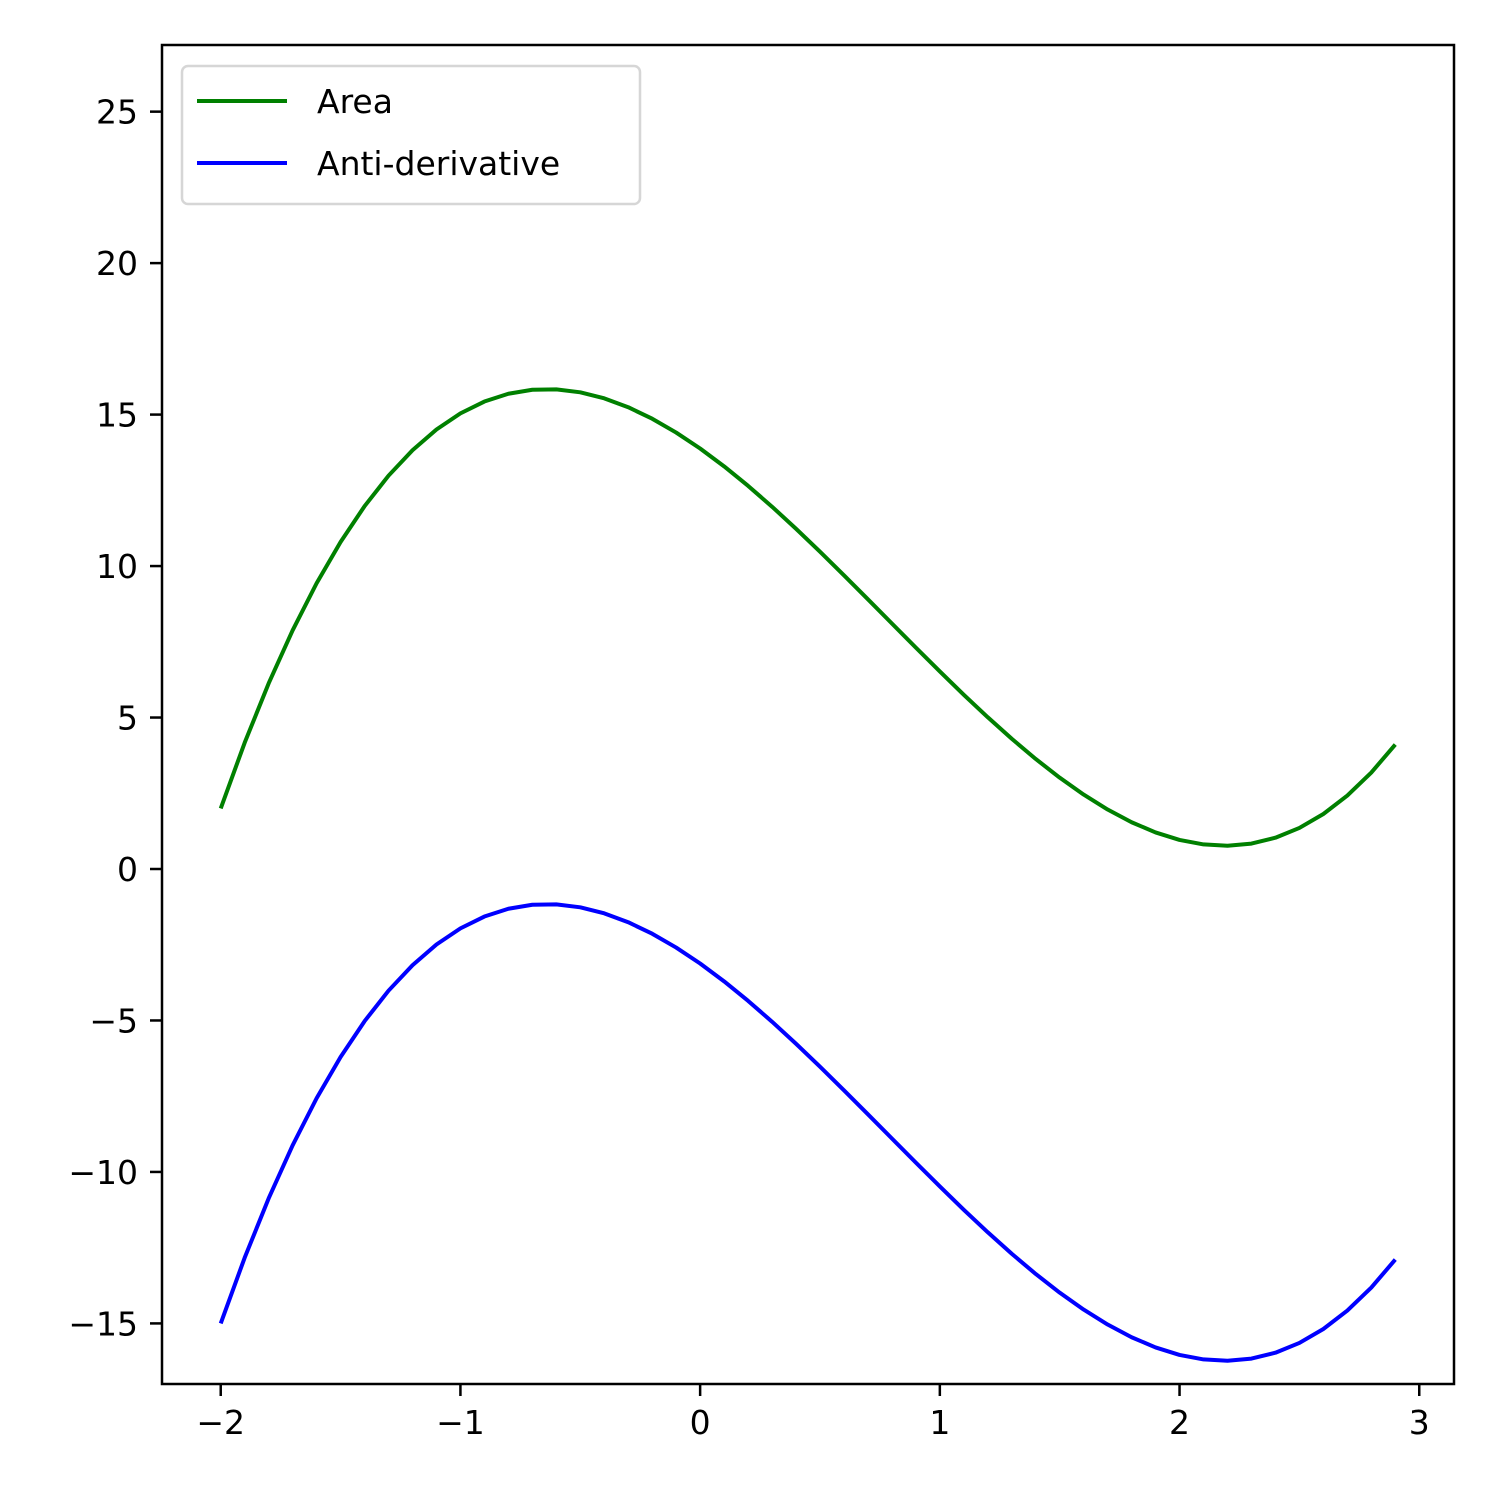 This screenshot has width=1500, height=1500. Describe the element at coordinates (103, 1323) in the screenshot. I see `y-tick-label-0: −15` at that location.